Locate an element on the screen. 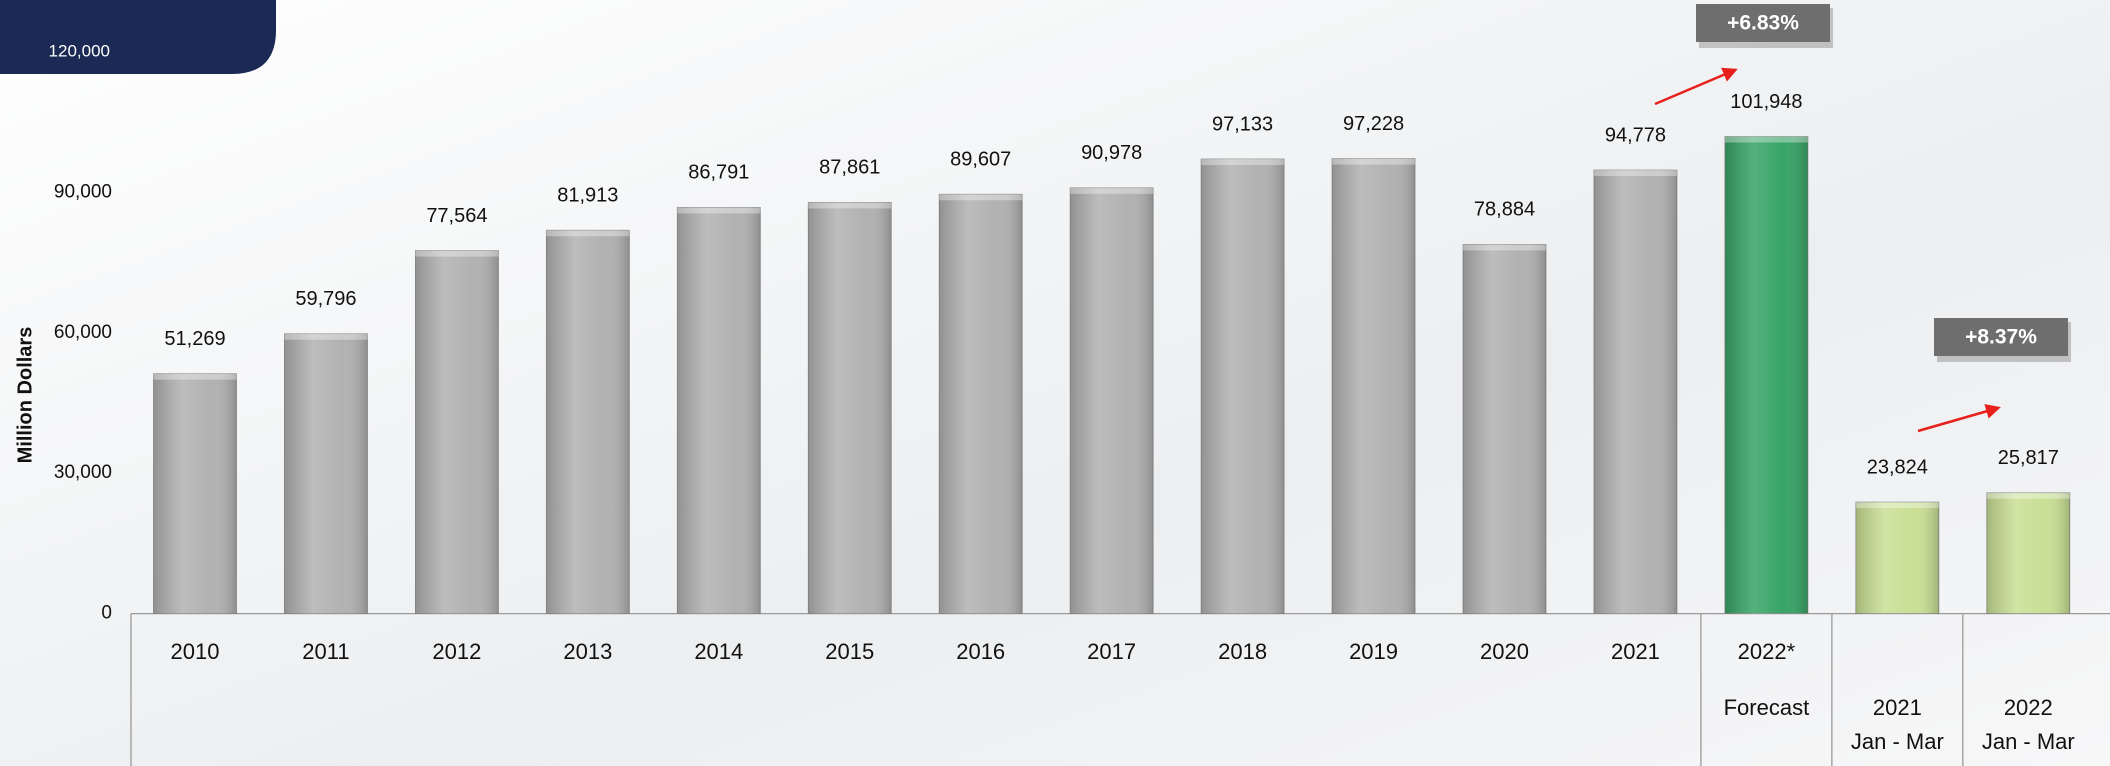  logo-banner is located at coordinates (138, 37).